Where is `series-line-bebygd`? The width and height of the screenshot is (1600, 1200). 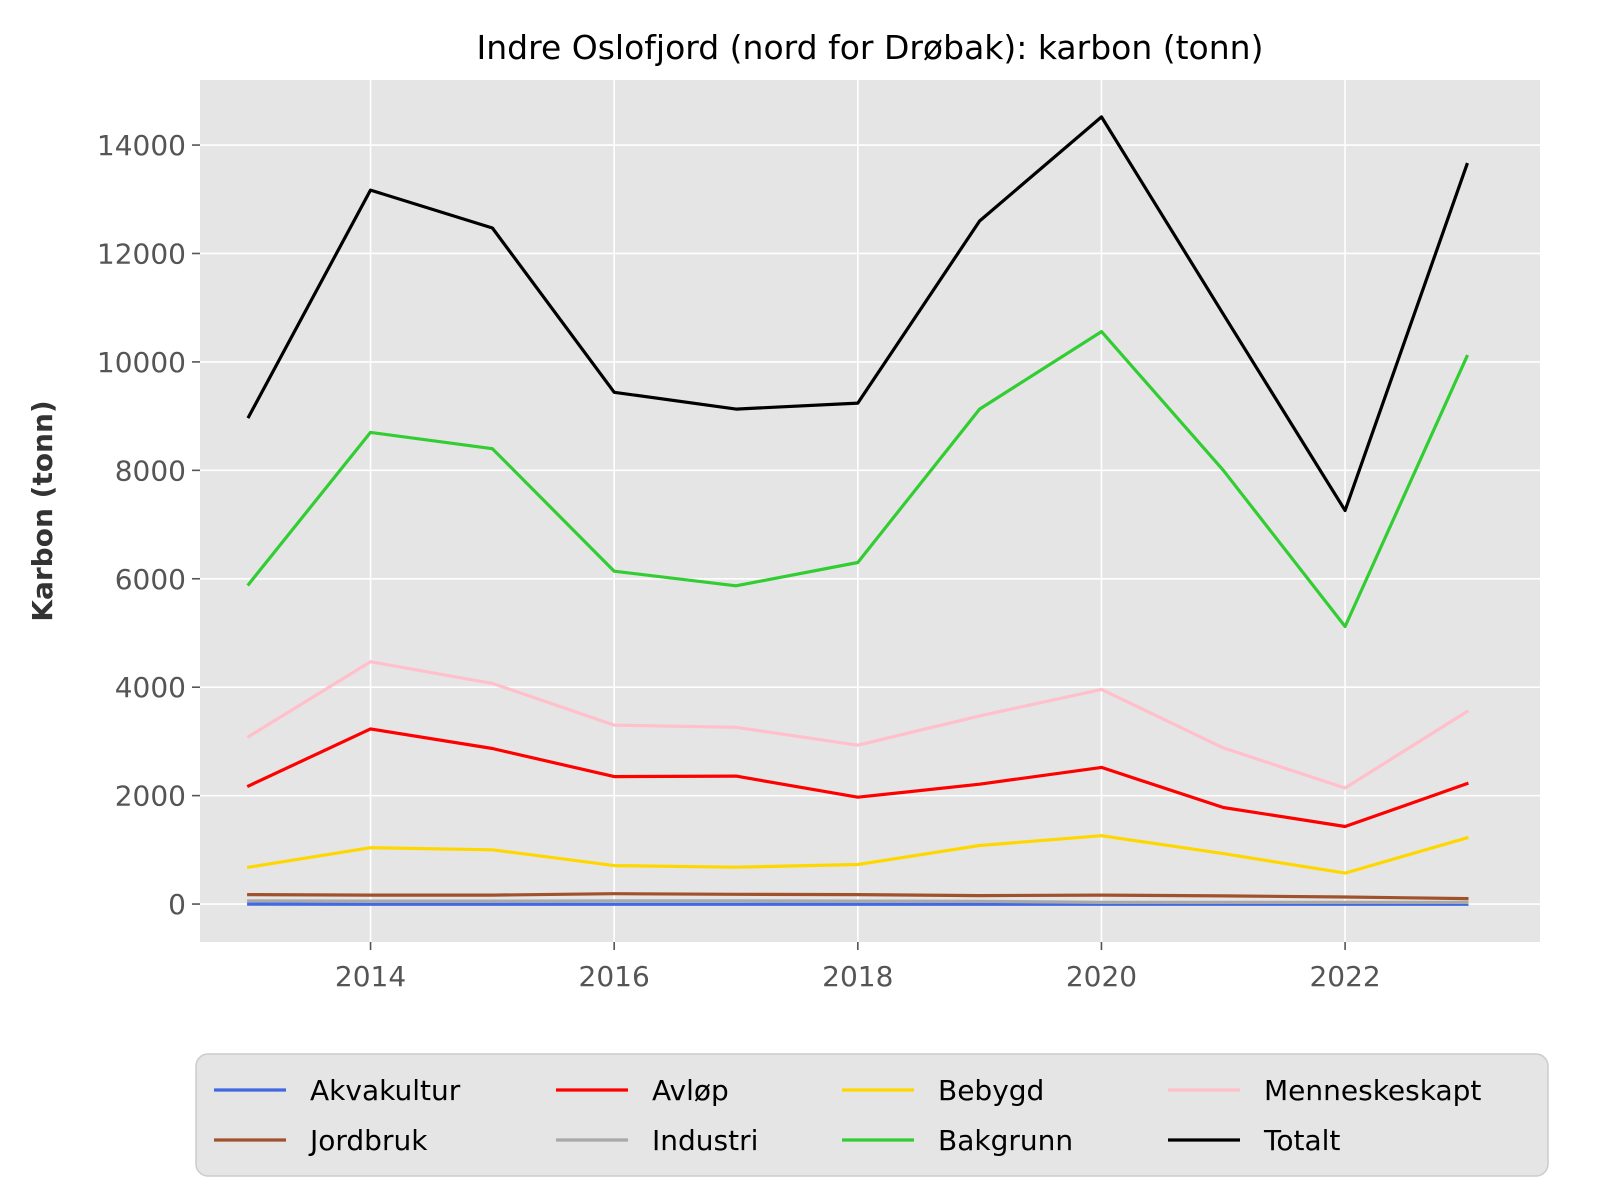
series-line-bebygd is located at coordinates (857, 854).